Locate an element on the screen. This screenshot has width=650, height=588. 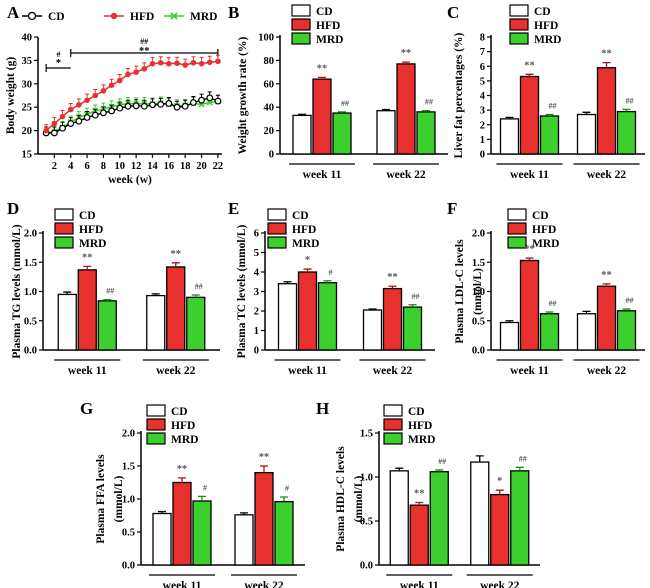
x-tick-label: 18 is located at coordinates (185, 166).